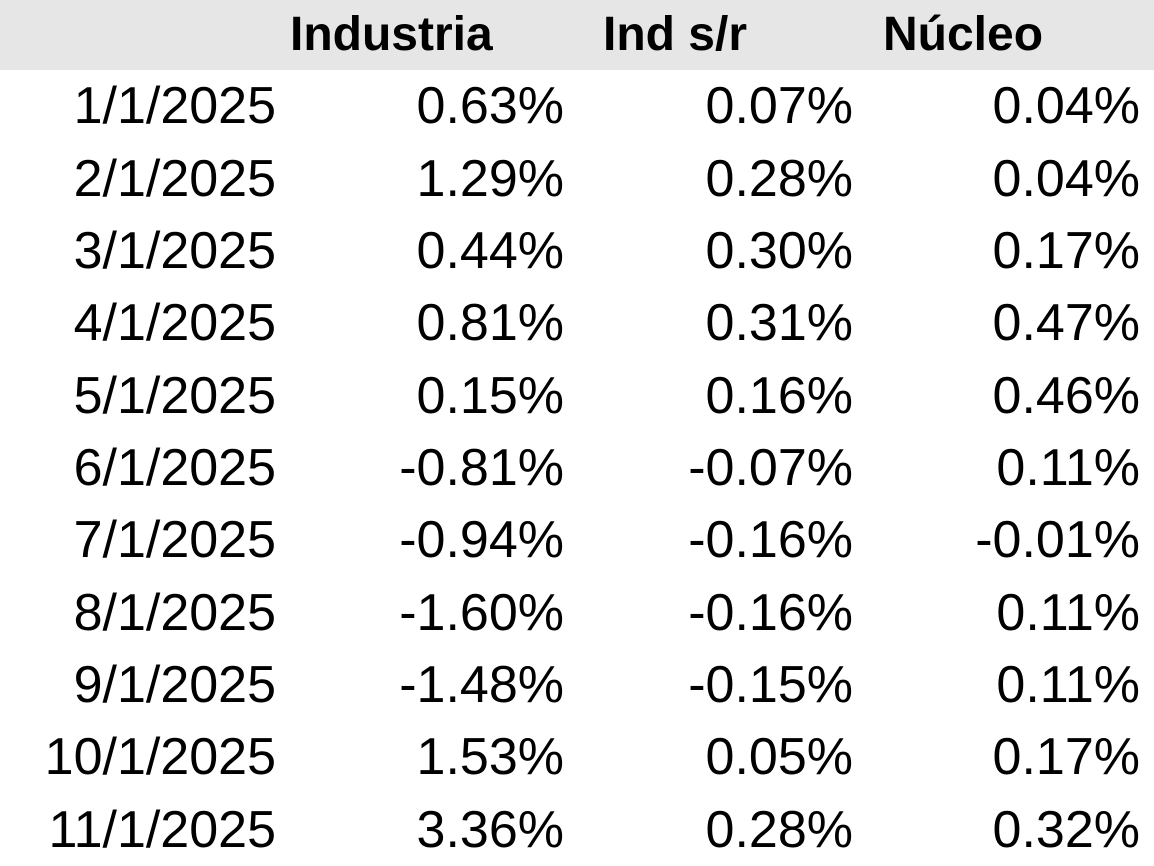  I want to click on date-cell: 4/1/2025, so click(174, 323).